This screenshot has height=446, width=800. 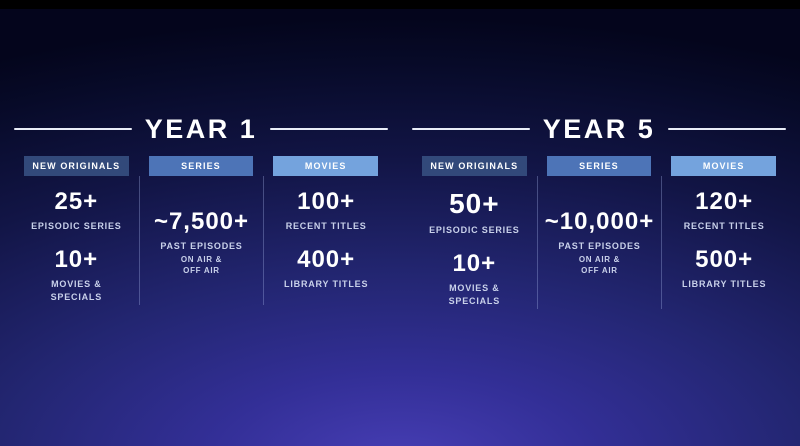 What do you see at coordinates (724, 201) in the screenshot?
I see `stat-value: 120+` at bounding box center [724, 201].